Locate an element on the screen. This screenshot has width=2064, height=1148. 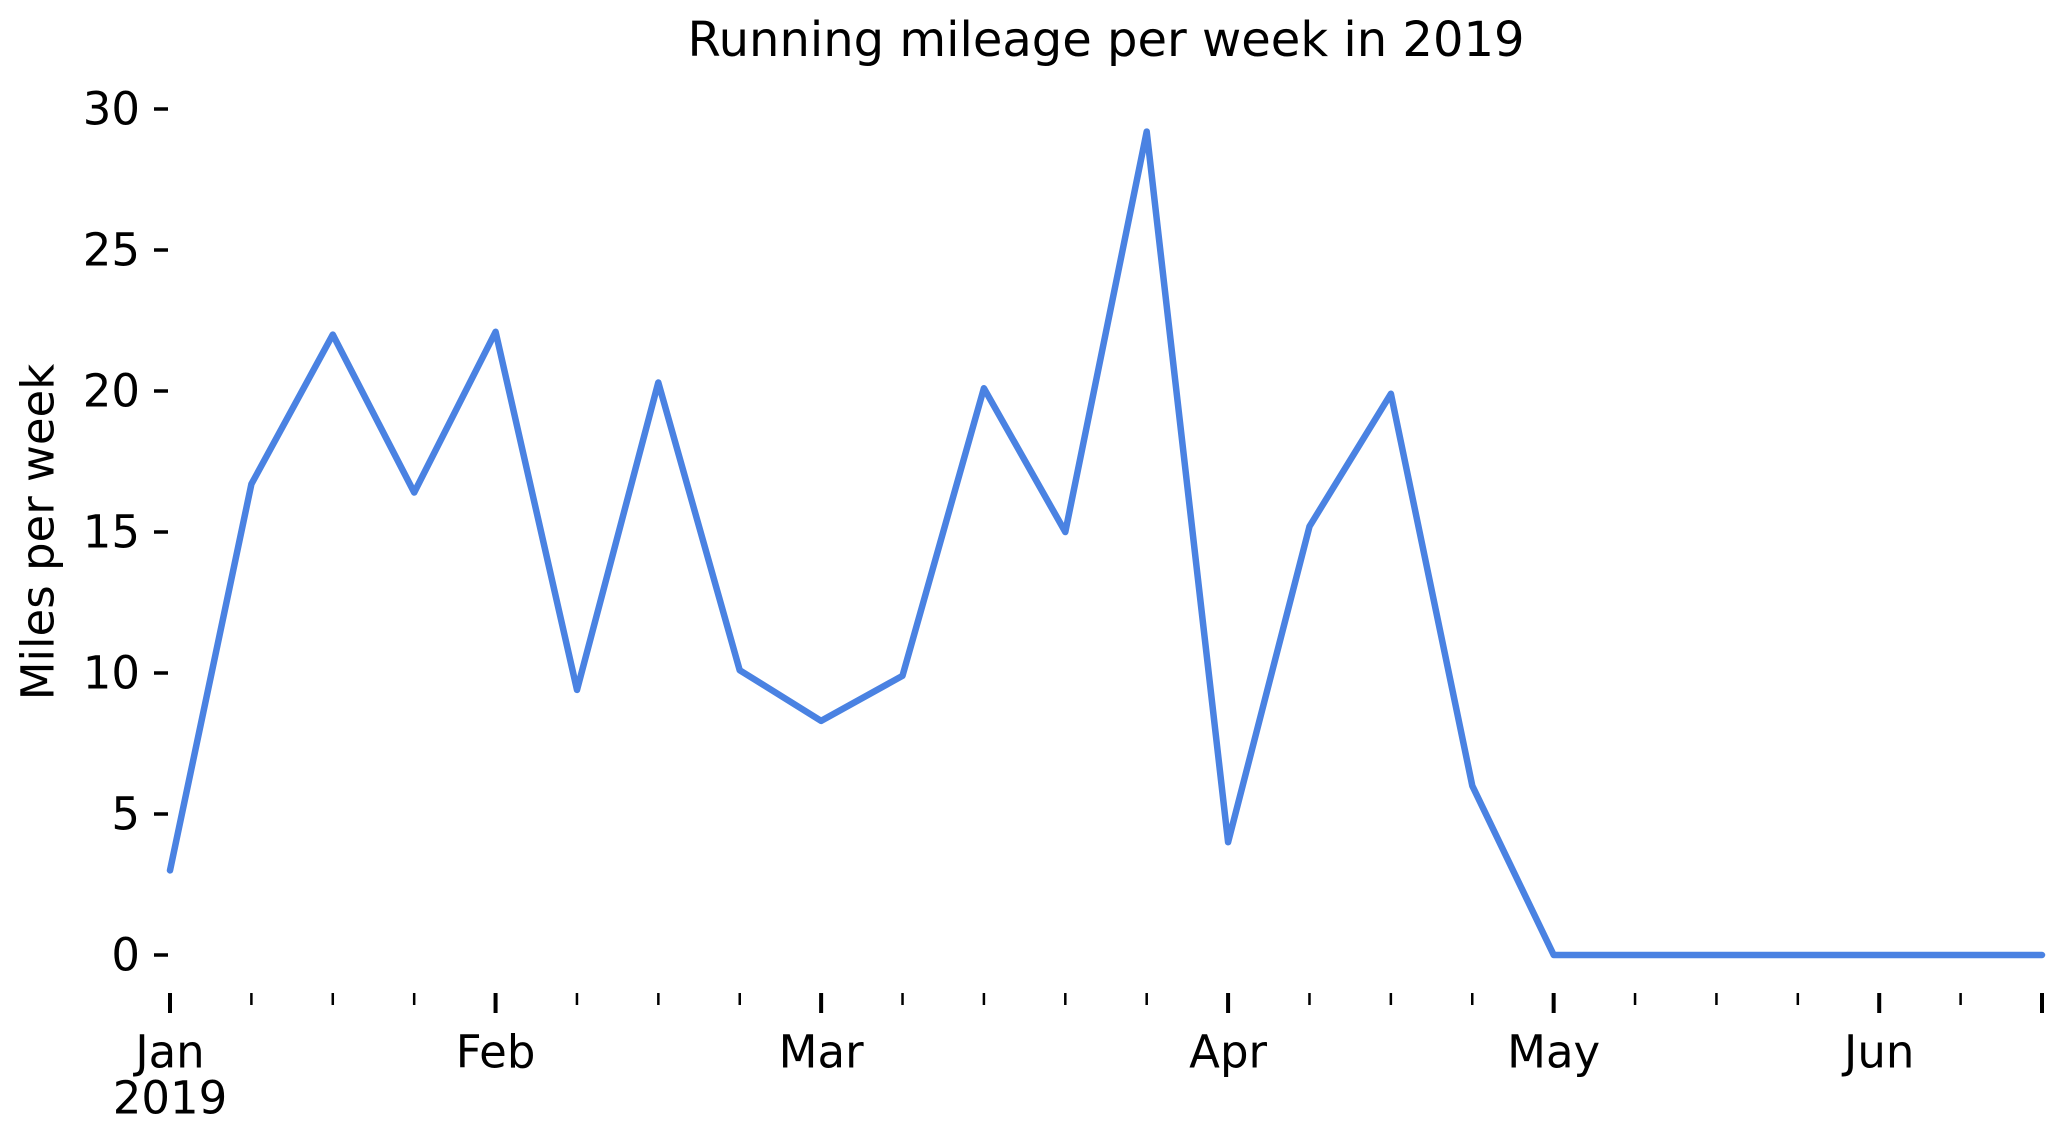
y-tick-label: 30 is located at coordinates (111, 109).